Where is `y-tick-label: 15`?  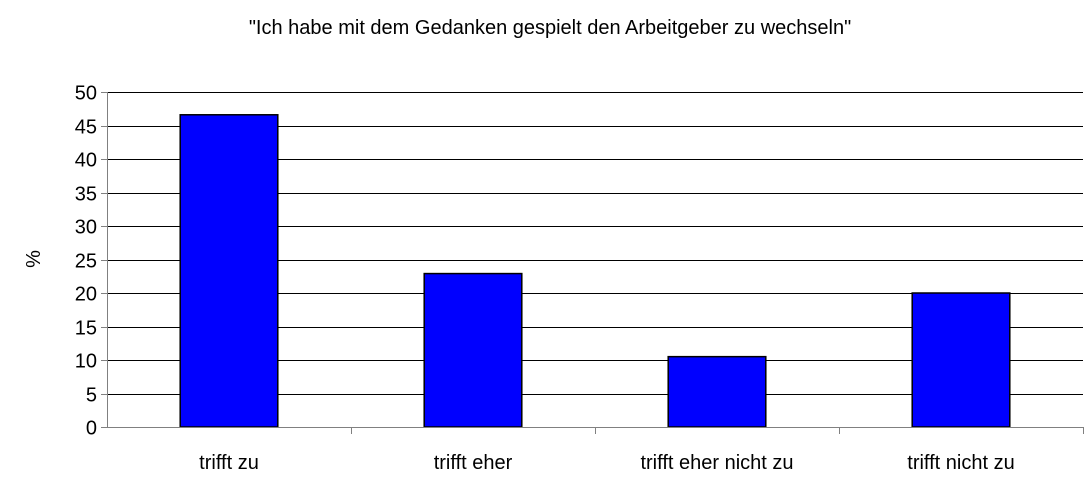
y-tick-label: 15 is located at coordinates (86, 329).